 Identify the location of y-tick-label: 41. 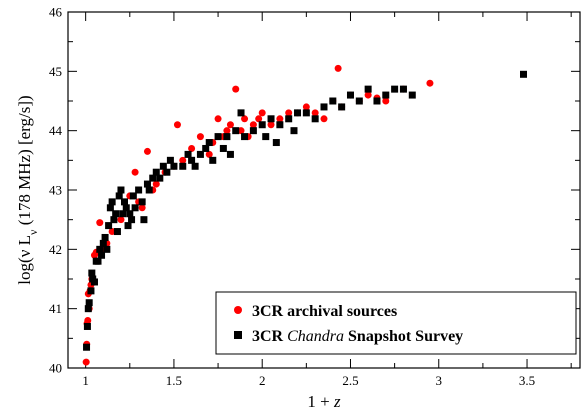
(55, 308).